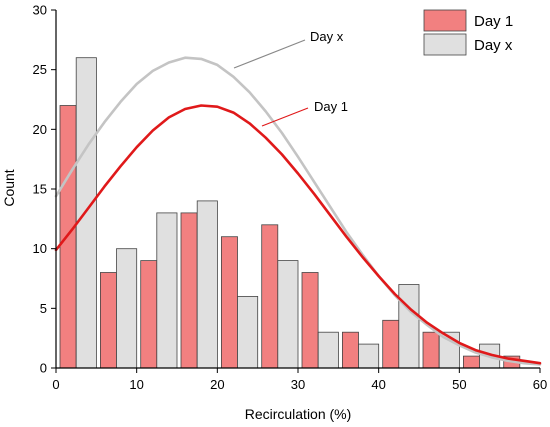 The width and height of the screenshot is (550, 427). Describe the element at coordinates (136, 384) in the screenshot. I see `x-tick-label-10: 10` at that location.